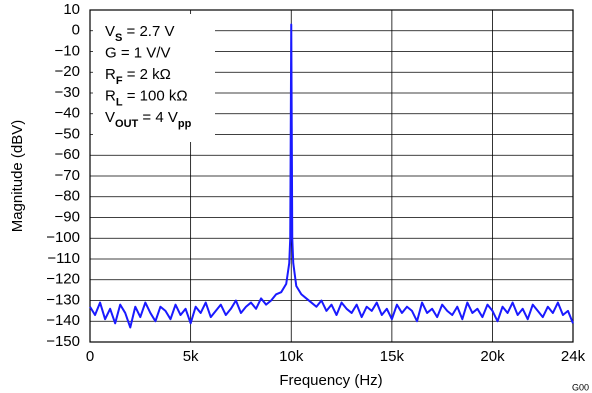 The width and height of the screenshot is (592, 393). I want to click on y-tick-label: −100, so click(63, 237).